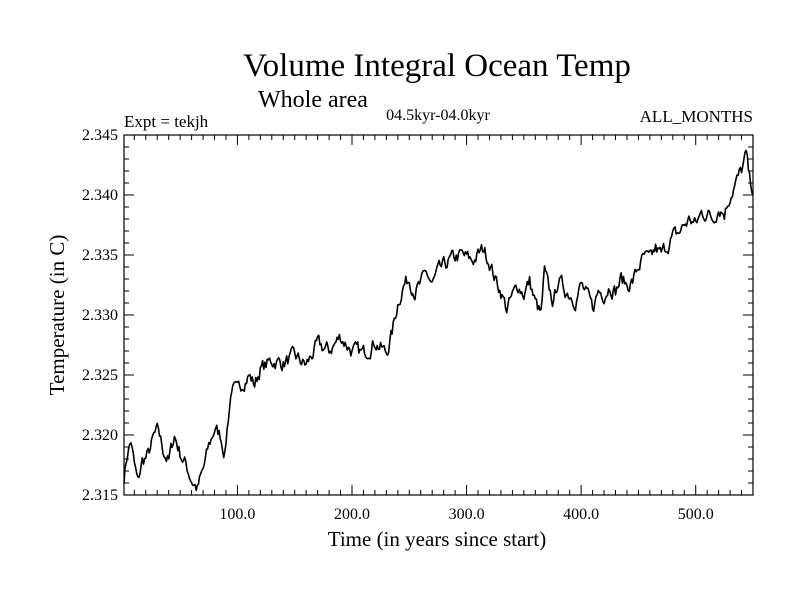 This screenshot has width=800, height=600. What do you see at coordinates (437, 539) in the screenshot?
I see `x-axis-label: Time (in years since start)` at bounding box center [437, 539].